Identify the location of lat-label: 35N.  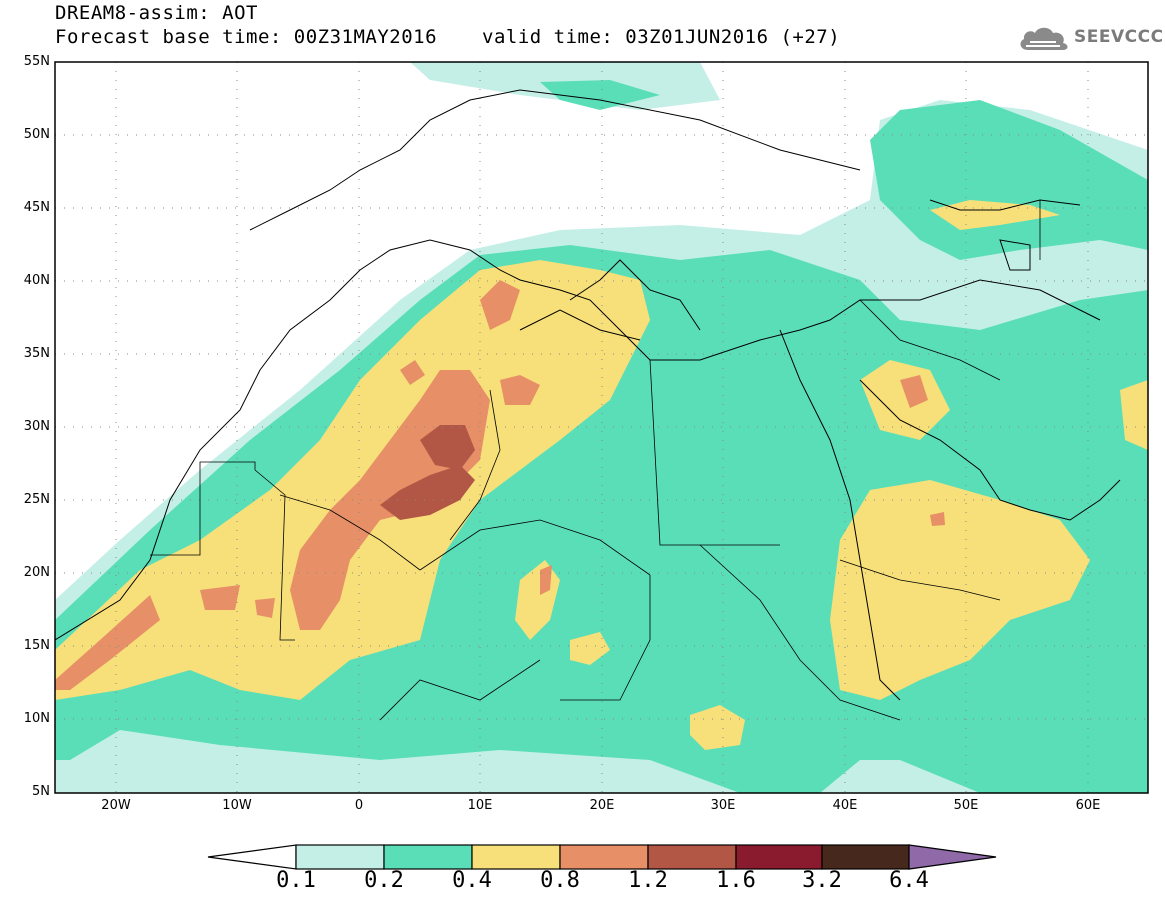
(36, 353).